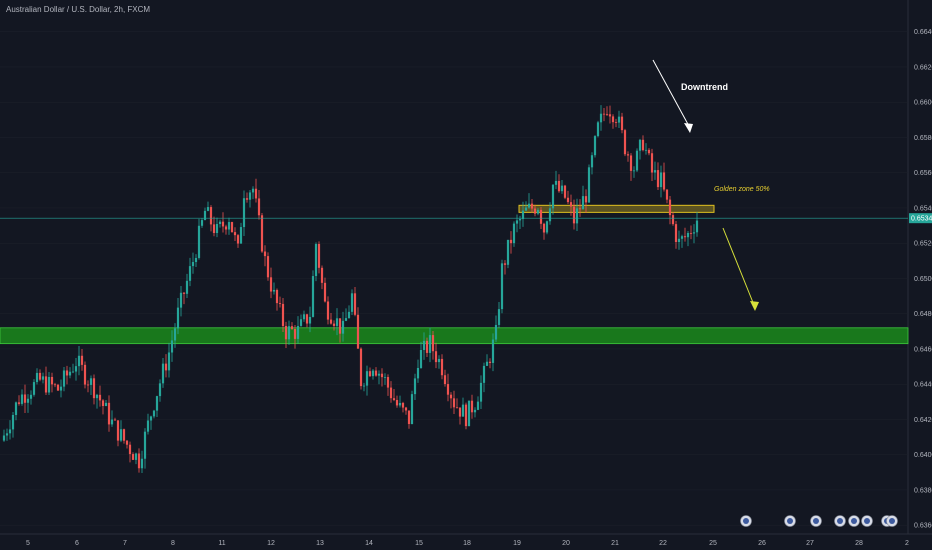 The image size is (932, 550). I want to click on y-tick-label: 0.63800, so click(923, 490).